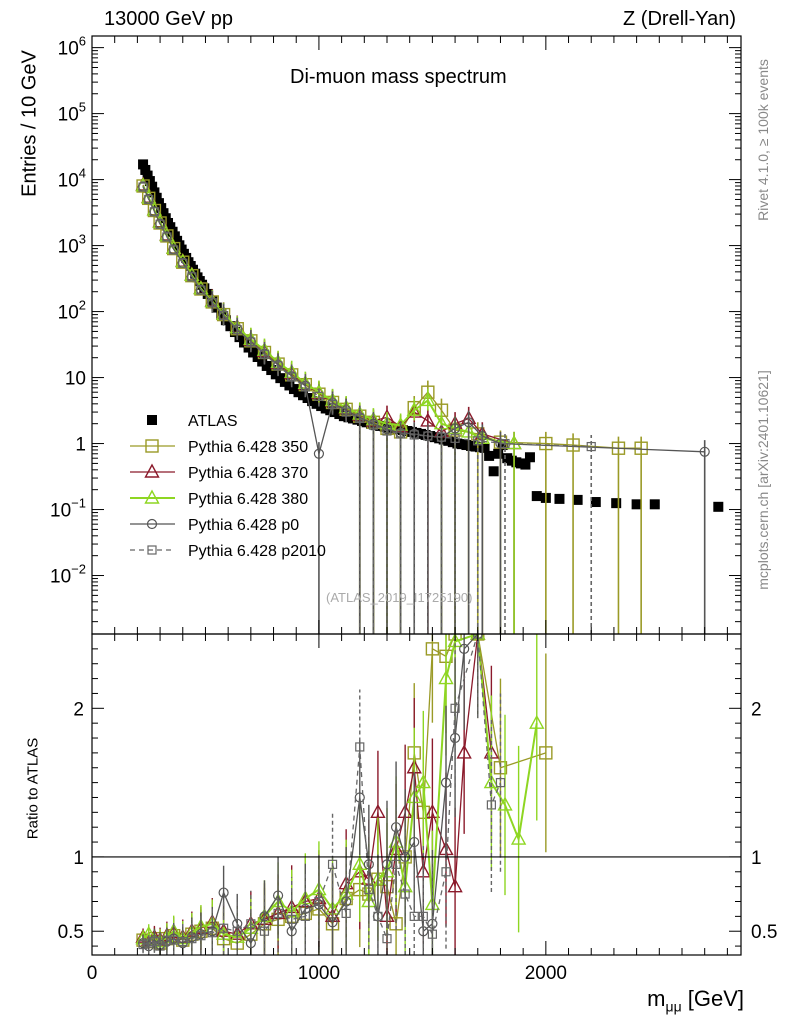  Describe the element at coordinates (367, 317) in the screenshot. I see `series-line` at that location.